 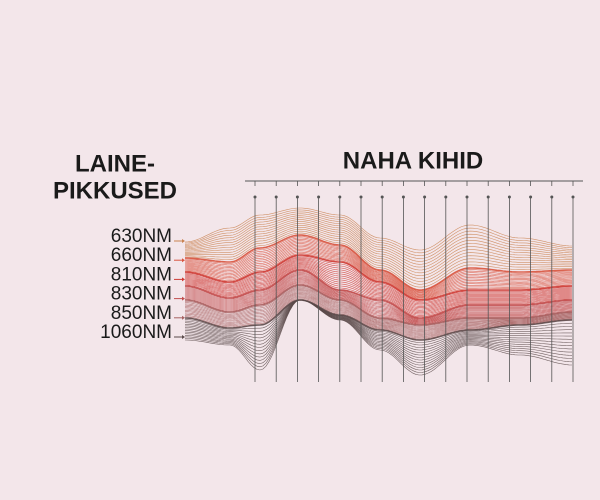 What do you see at coordinates (141, 274) in the screenshot?
I see `wavelength-label: 810NM` at bounding box center [141, 274].